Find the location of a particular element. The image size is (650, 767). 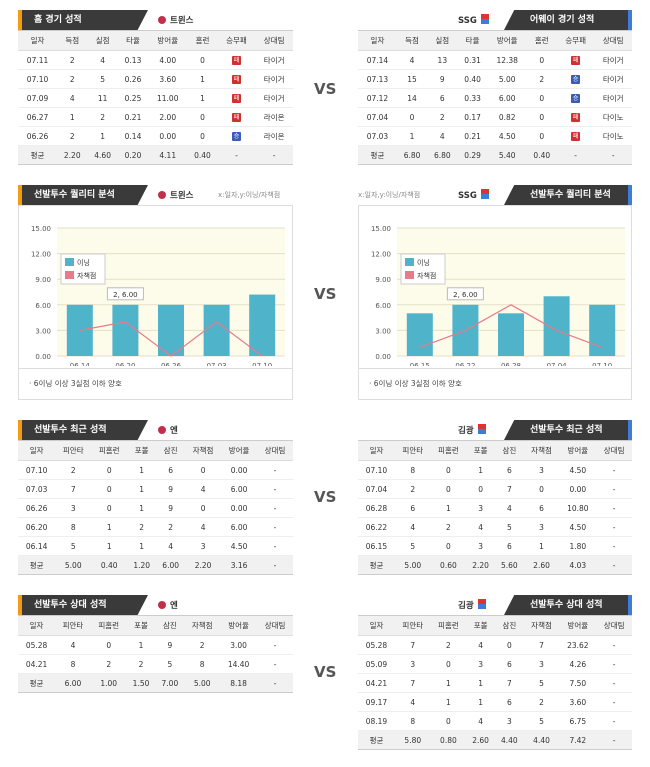

table-header-row: 일자 득점 실점 타율 방어율 홈런 승무패 상대팀 is located at coordinates (155, 40).